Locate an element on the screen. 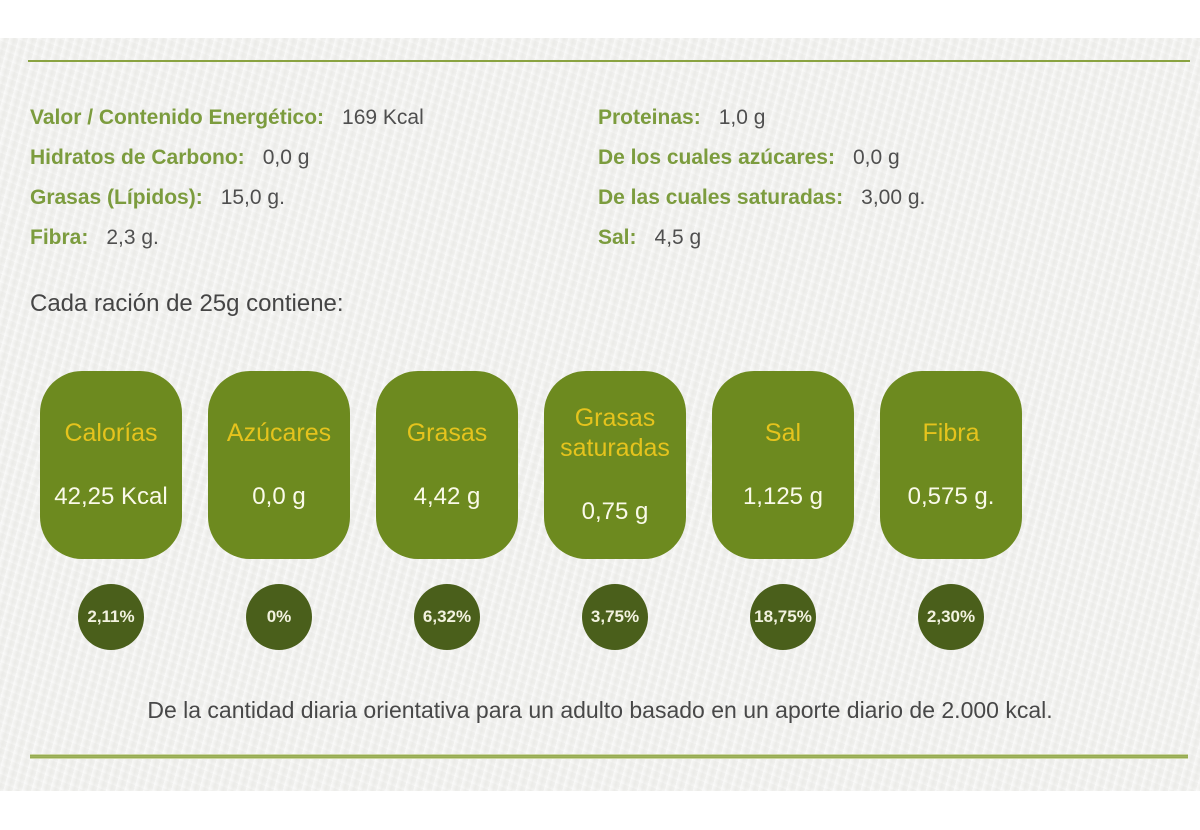 The width and height of the screenshot is (1200, 830). badge-grasas: Grasas 4,42 g is located at coordinates (447, 465).